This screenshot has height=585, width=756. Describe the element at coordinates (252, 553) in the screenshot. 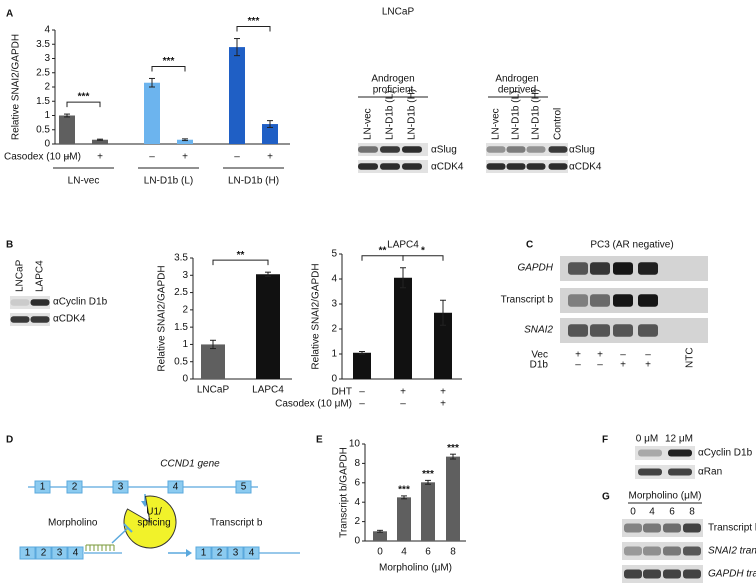

I see `exon-label: 4` at that location.